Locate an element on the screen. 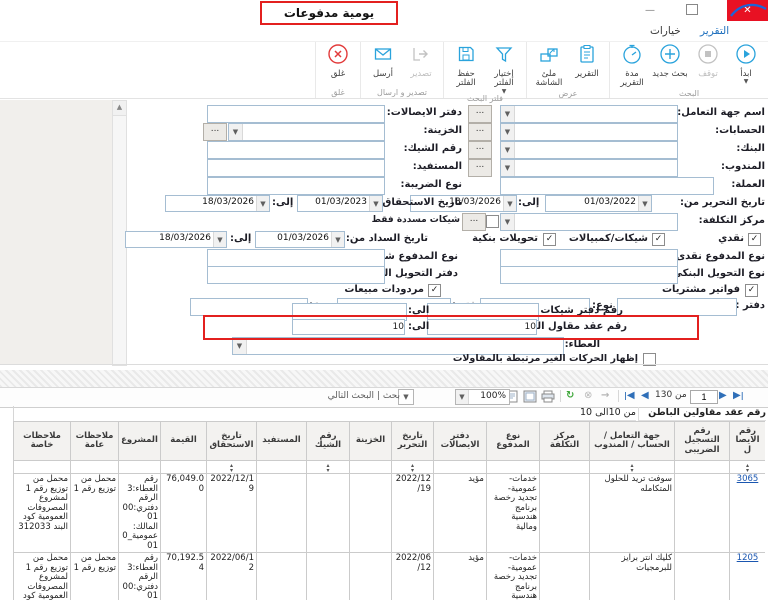 Image resolution: width=768 pixels, height=600 pixels. forward-icon: → is located at coordinates (605, 395).